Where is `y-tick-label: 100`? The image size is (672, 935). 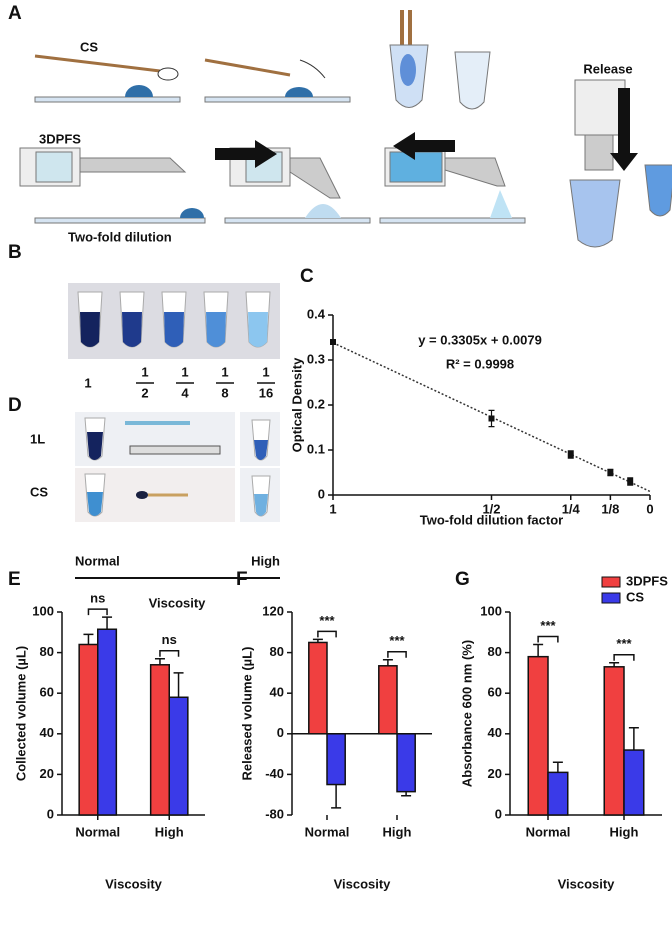 y-tick-label: 100 is located at coordinates (43, 610).